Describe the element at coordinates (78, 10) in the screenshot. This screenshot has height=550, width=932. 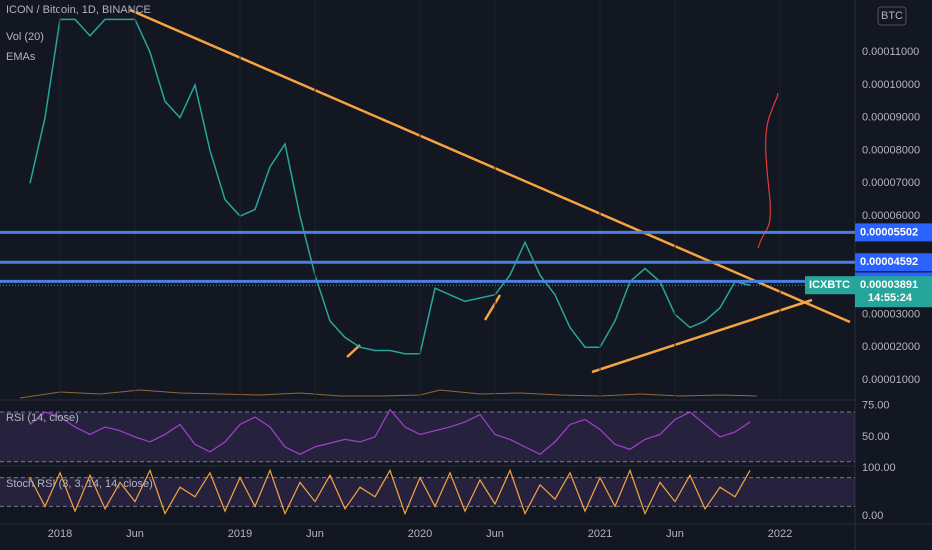
I see `chart-title: ICON / Bitcoin, 1D, BINANCE` at that location.